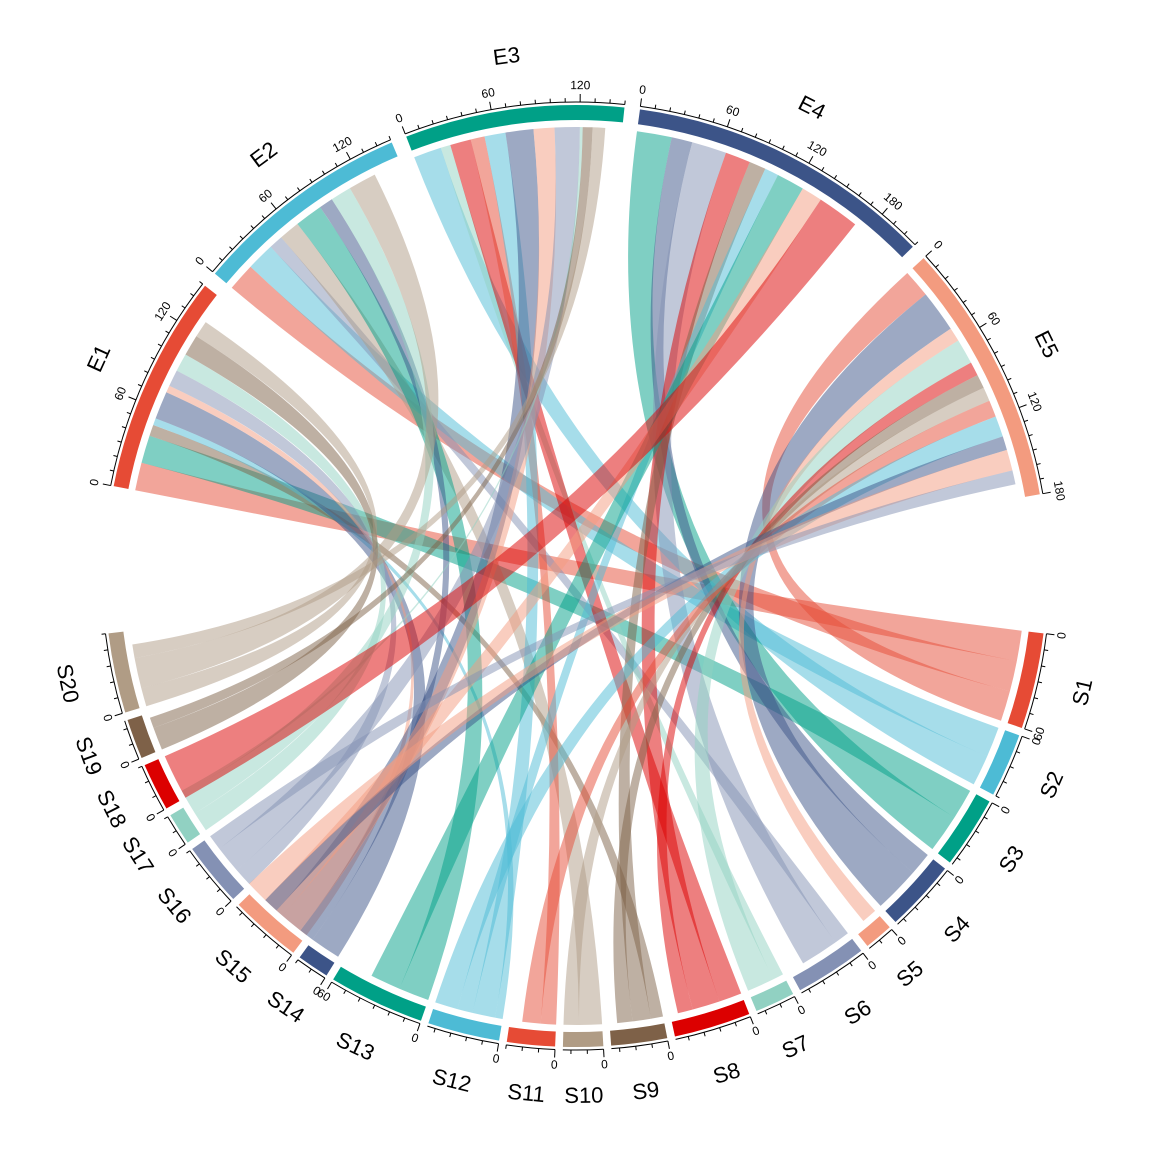  What do you see at coordinates (1047, 344) in the screenshot?
I see `sector-label-E5: E5` at bounding box center [1047, 344].